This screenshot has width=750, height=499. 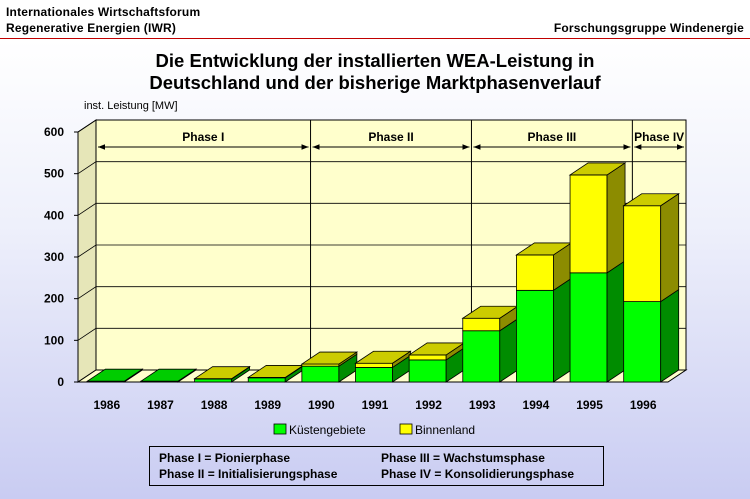 What do you see at coordinates (536, 405) in the screenshot?
I see `x-tick-label: 1994` at bounding box center [536, 405].